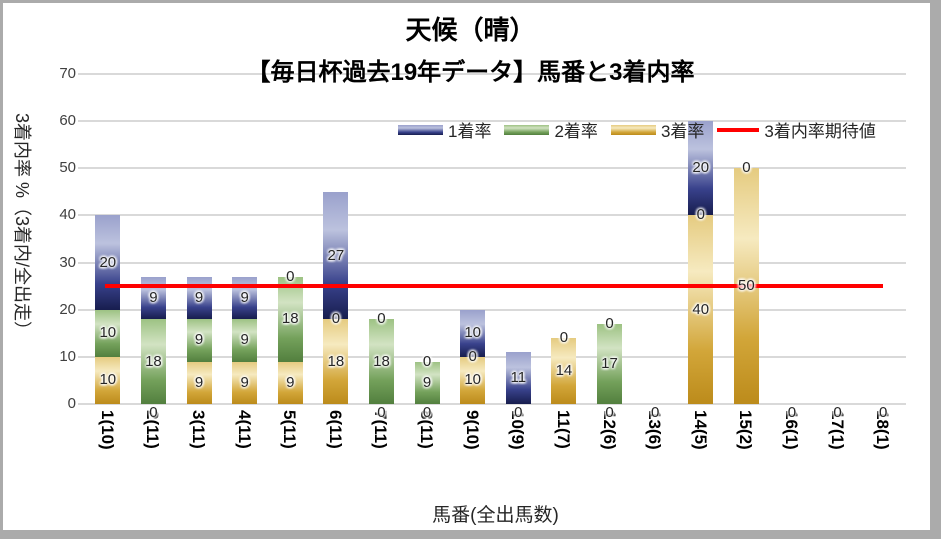  Describe the element at coordinates (633, 129) in the screenshot. I see `legend-swatch-third-rate` at that location.